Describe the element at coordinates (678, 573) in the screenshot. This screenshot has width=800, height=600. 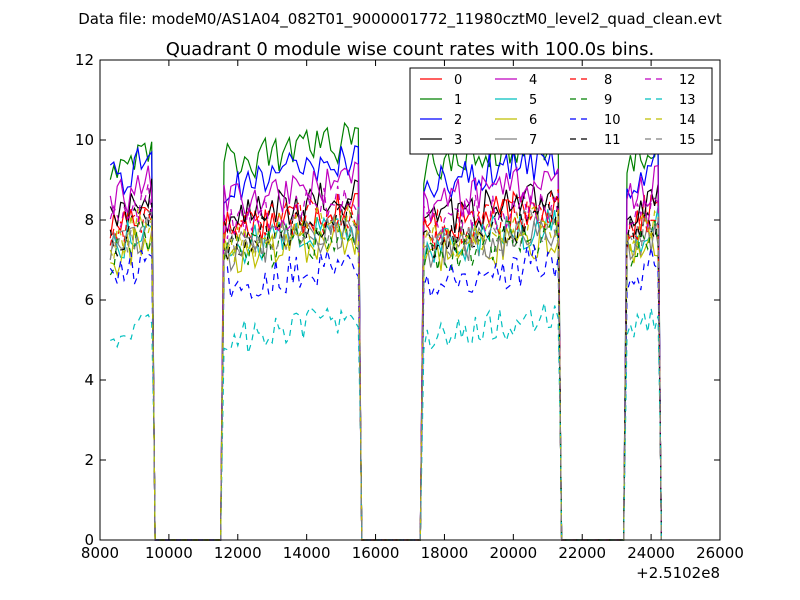
I see `x-offset-label: +2.5102e8` at that location.